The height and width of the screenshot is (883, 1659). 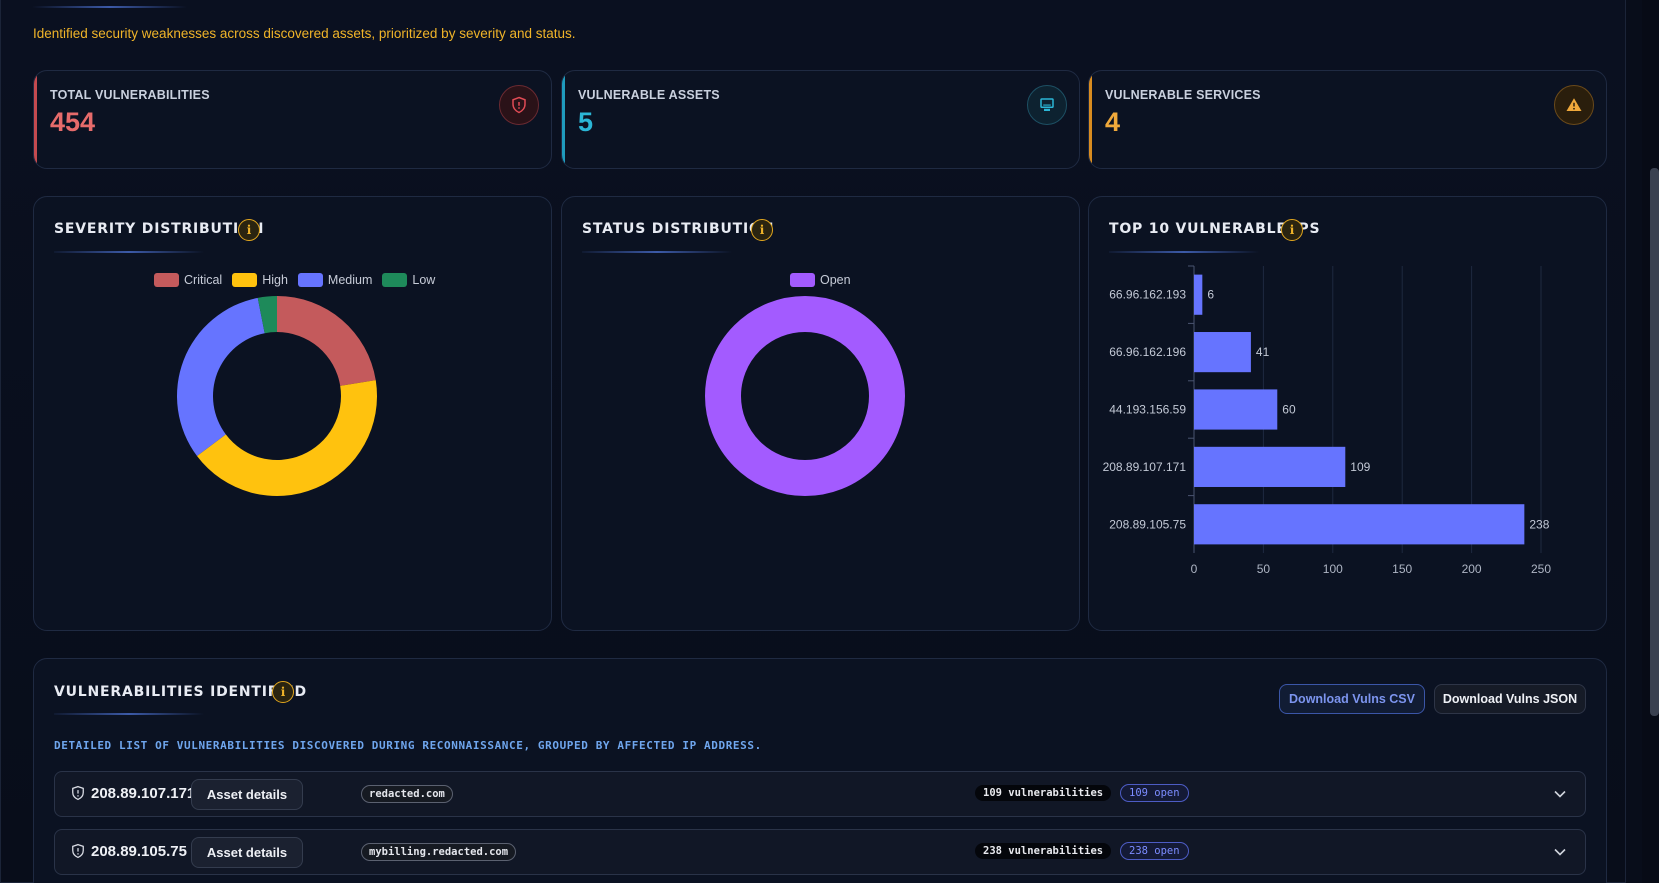 I want to click on doughnut-slice-open, so click(x=805, y=396).